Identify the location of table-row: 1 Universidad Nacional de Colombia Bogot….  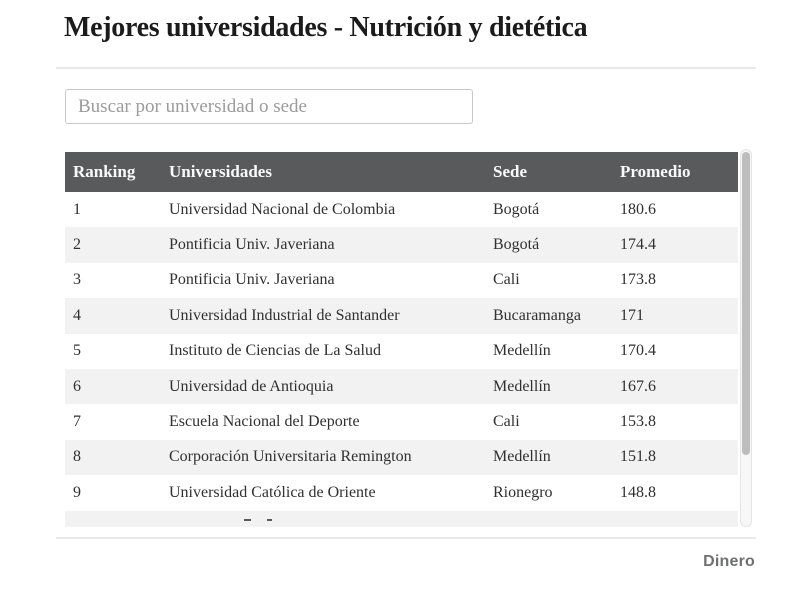
(401, 210).